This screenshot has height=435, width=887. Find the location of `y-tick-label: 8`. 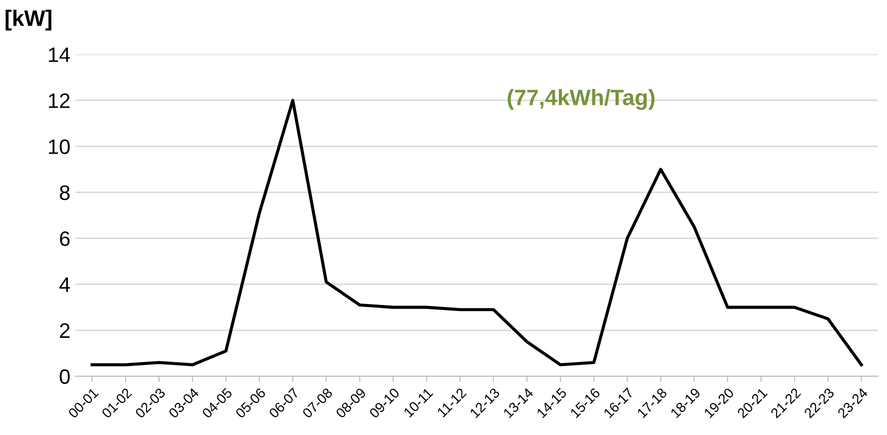

y-tick-label: 8 is located at coordinates (65, 192).